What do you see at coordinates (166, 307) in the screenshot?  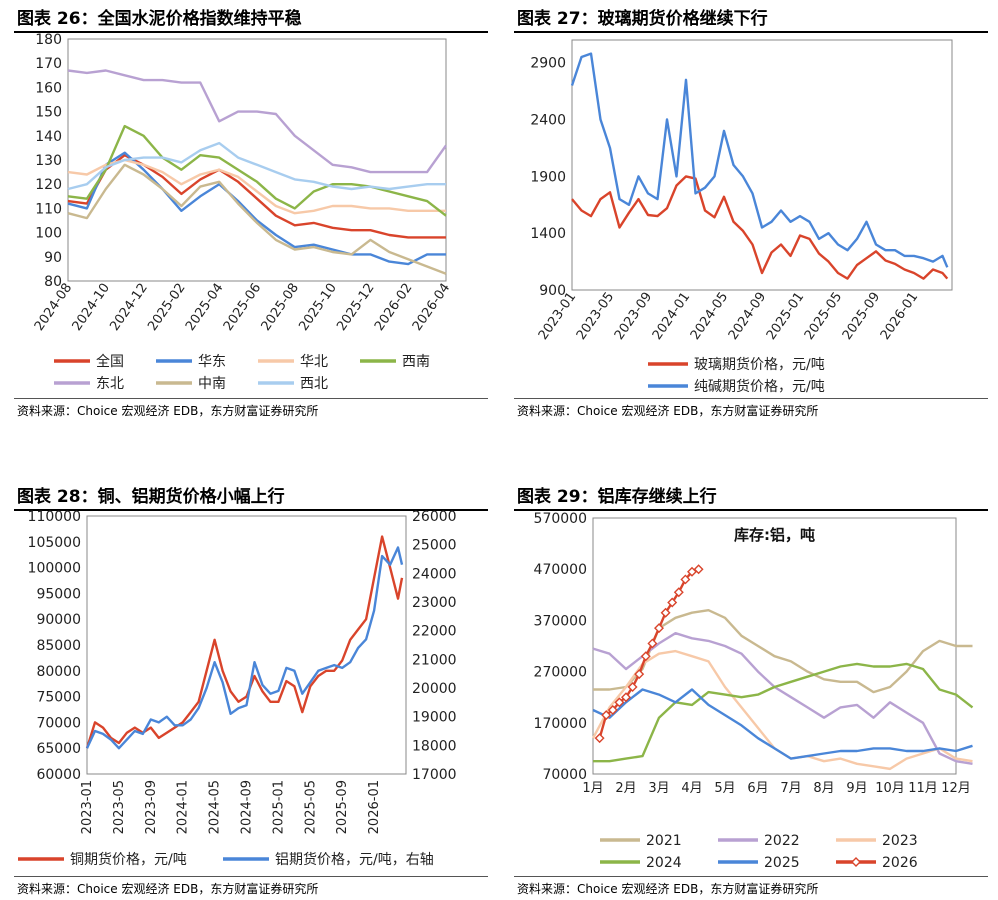 I see `x-tick-label: 2025-02` at bounding box center [166, 307].